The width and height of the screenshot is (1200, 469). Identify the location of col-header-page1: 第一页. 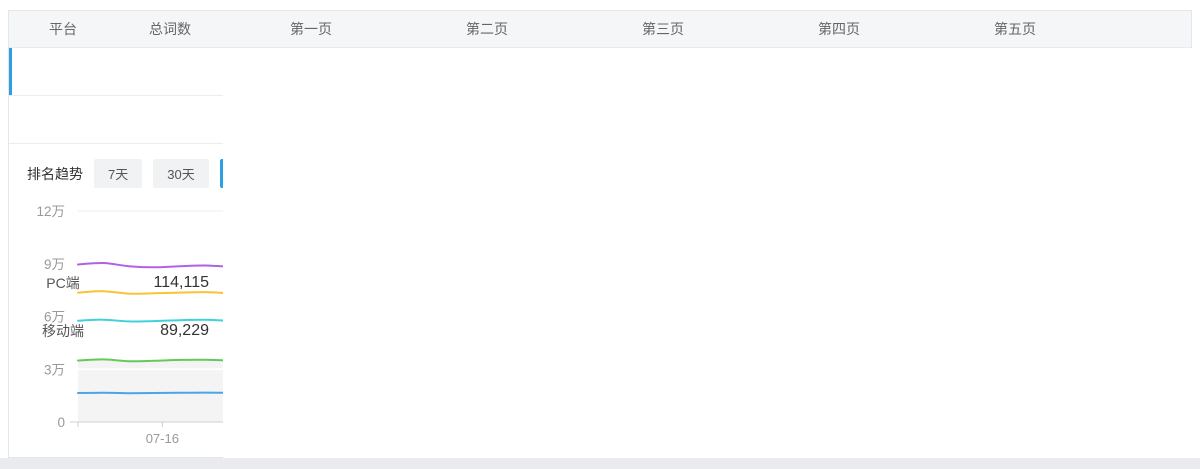
(311, 29).